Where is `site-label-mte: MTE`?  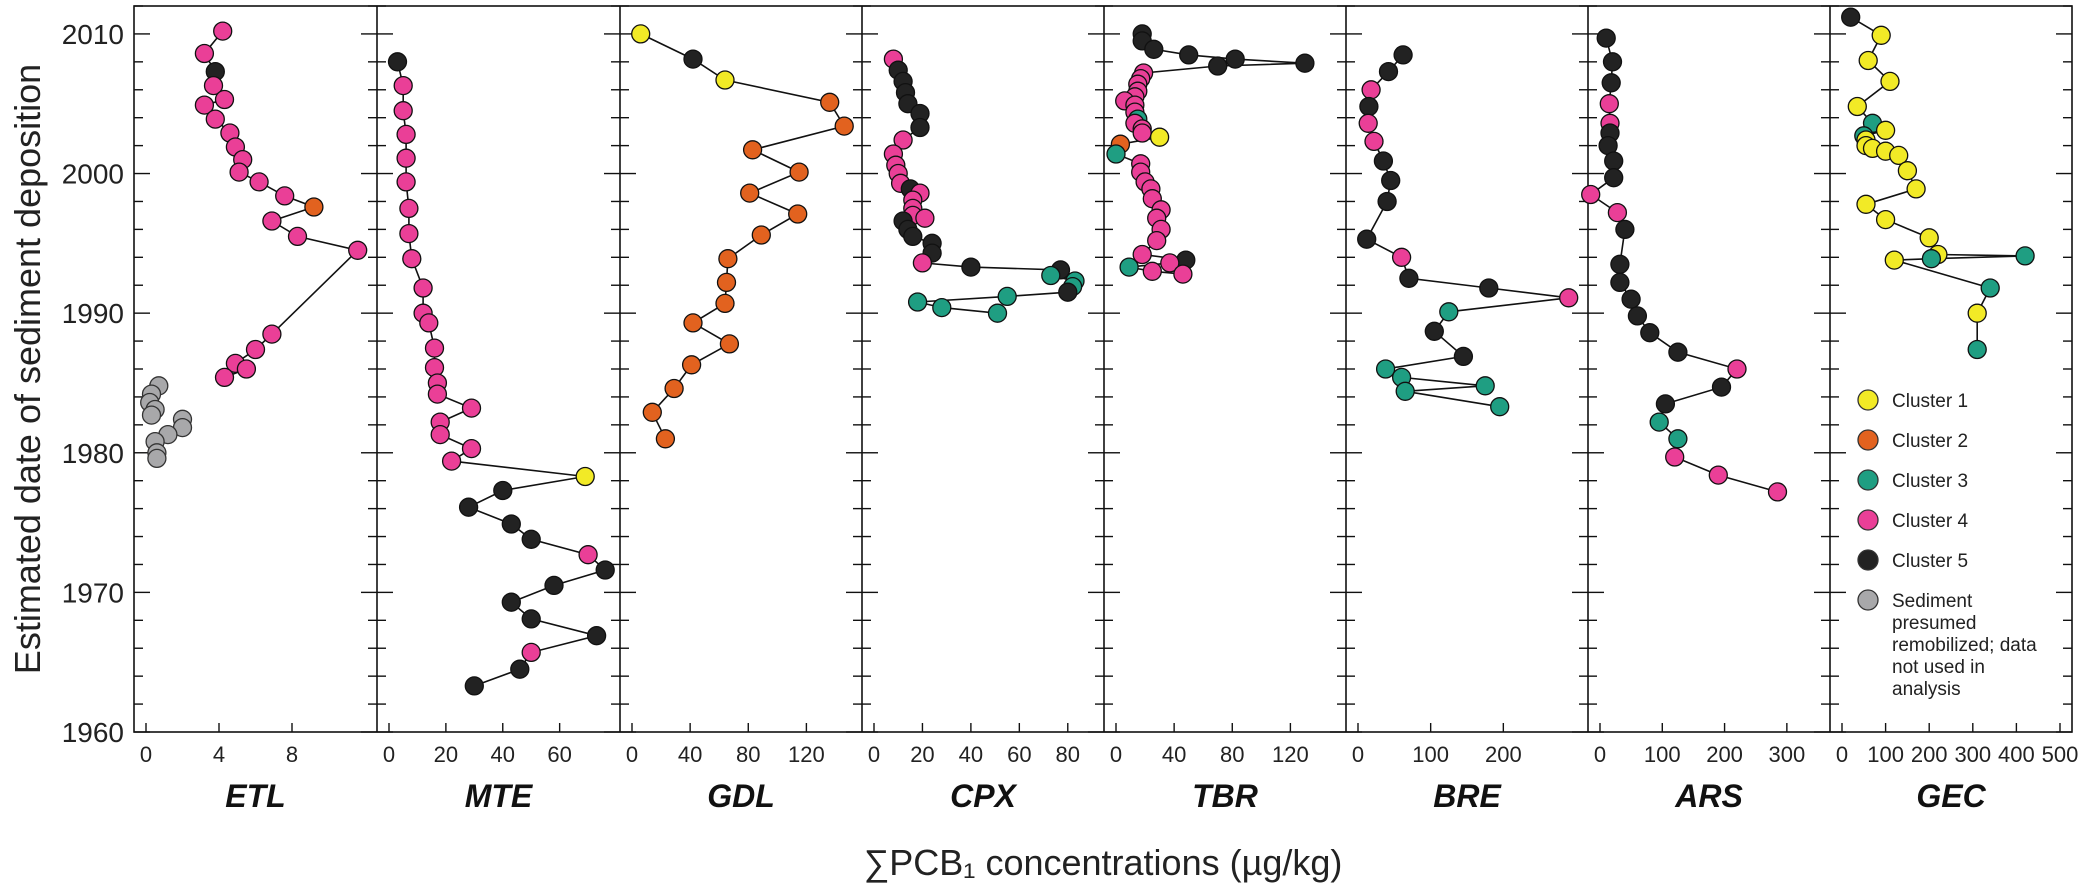
site-label-mte: MTE is located at coordinates (499, 796).